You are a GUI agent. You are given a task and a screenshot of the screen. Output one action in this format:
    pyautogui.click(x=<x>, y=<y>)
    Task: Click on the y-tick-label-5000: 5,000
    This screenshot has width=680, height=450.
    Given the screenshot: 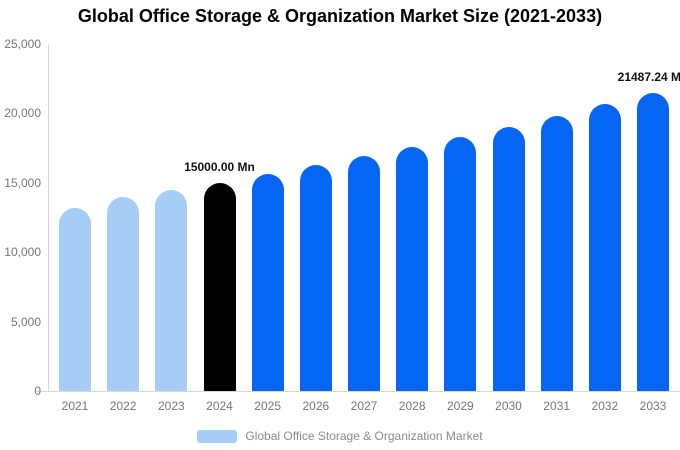 What is the action you would take?
    pyautogui.click(x=25, y=321)
    